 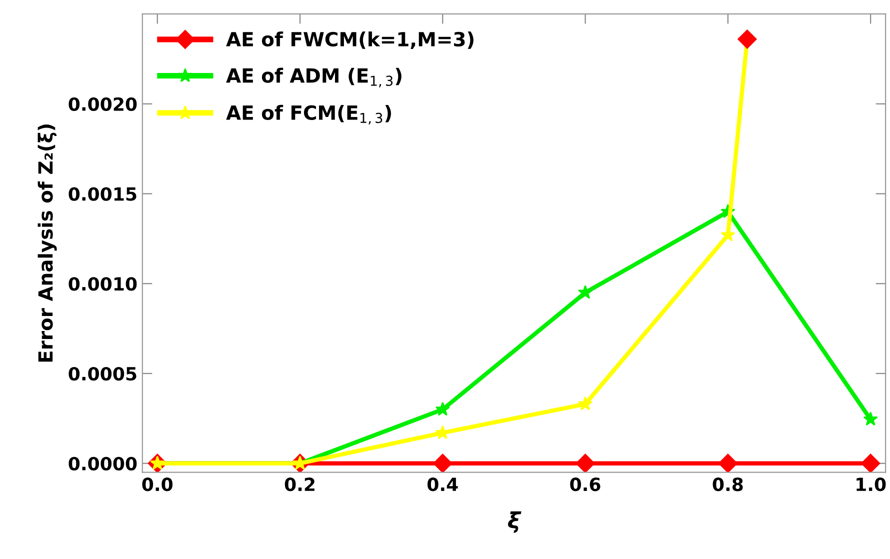 What do you see at coordinates (102, 373) in the screenshot?
I see `y-tick-label: 0.0005` at bounding box center [102, 373].